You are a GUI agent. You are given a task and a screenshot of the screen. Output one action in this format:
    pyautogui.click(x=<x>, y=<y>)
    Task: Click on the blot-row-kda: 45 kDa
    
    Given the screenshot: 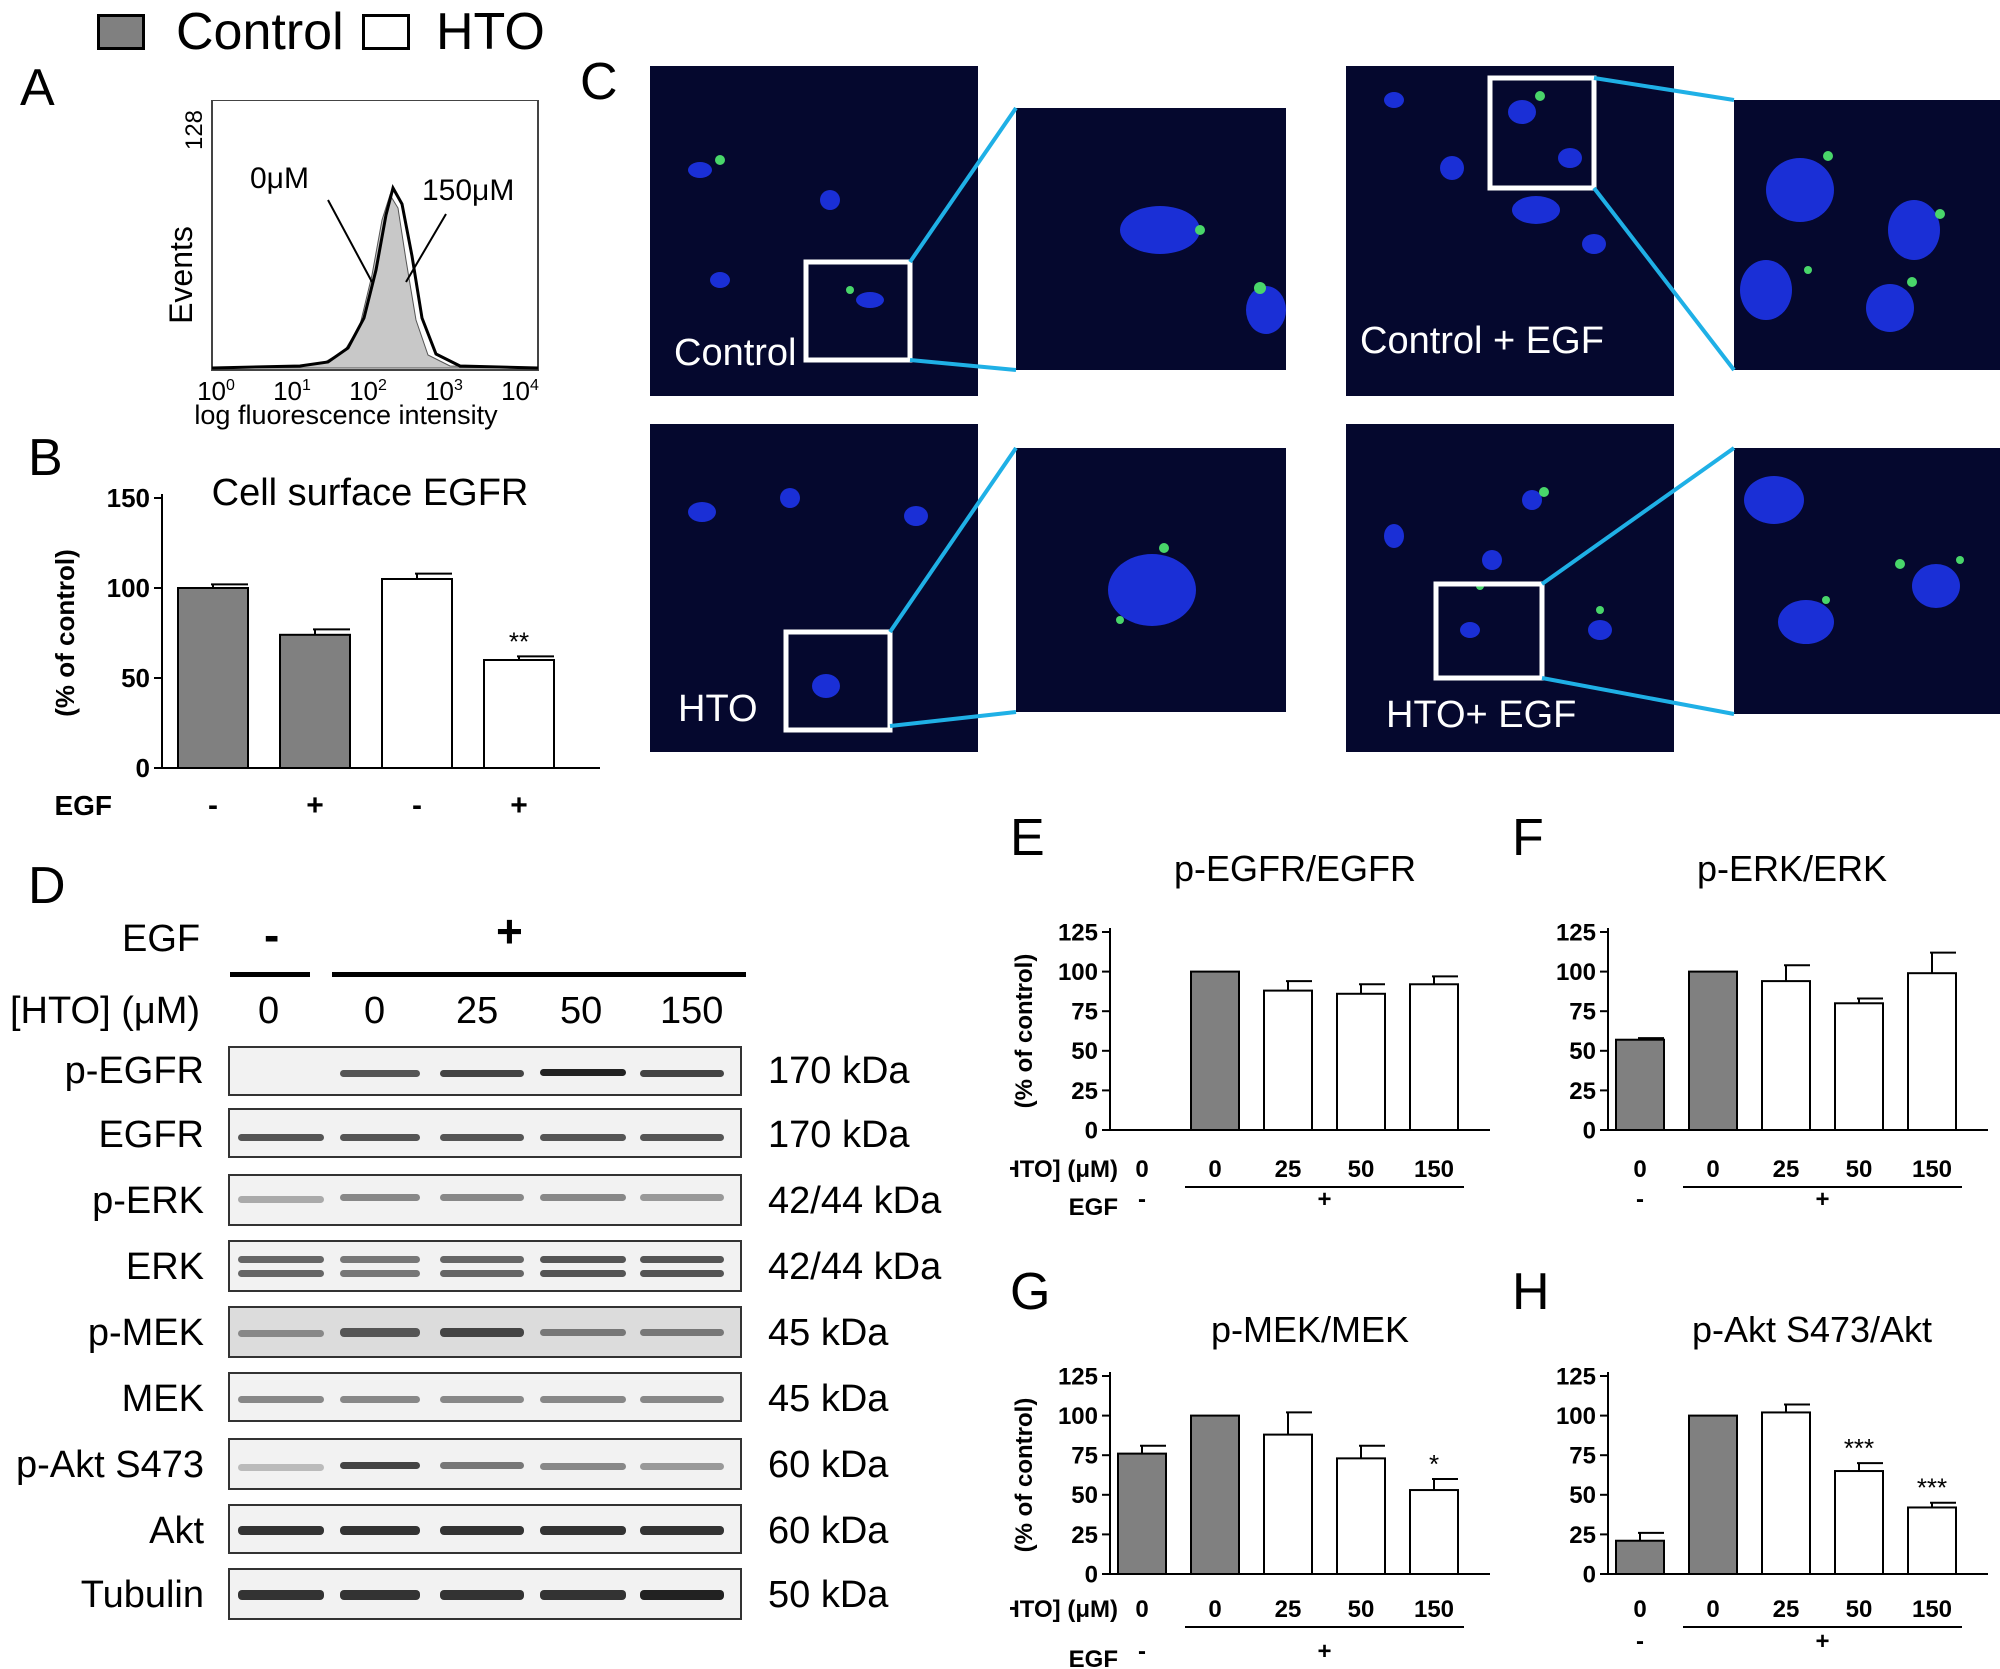 What is the action you would take?
    pyautogui.click(x=828, y=1399)
    